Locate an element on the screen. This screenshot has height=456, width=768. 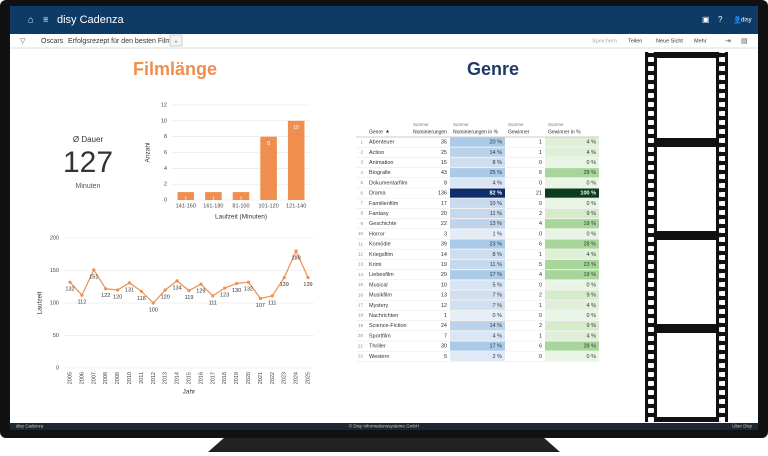
y-tick-label: 8 is located at coordinates (165, 137).